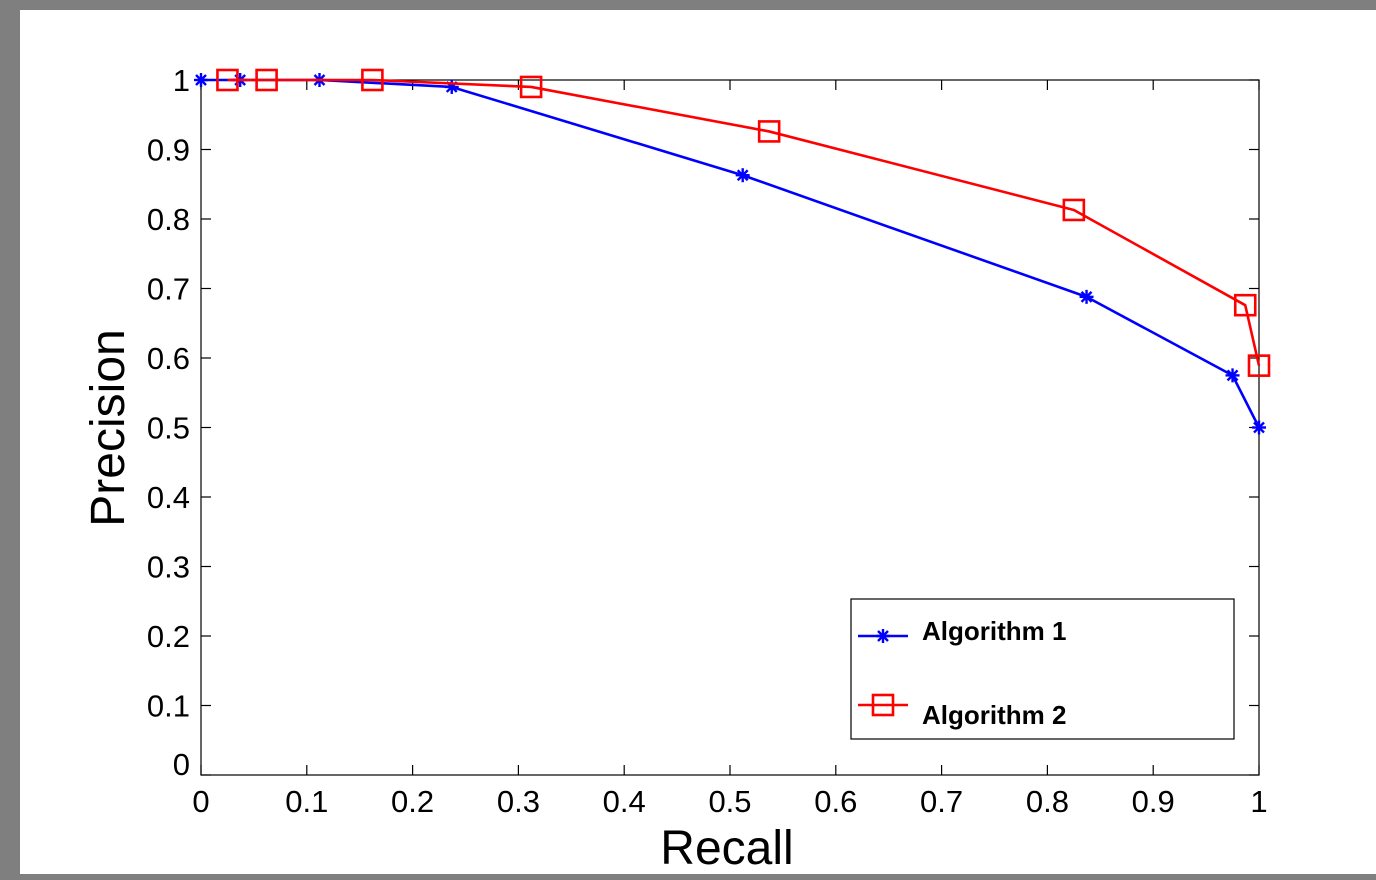  I want to click on x-axis-label: Recall, so click(726, 848).